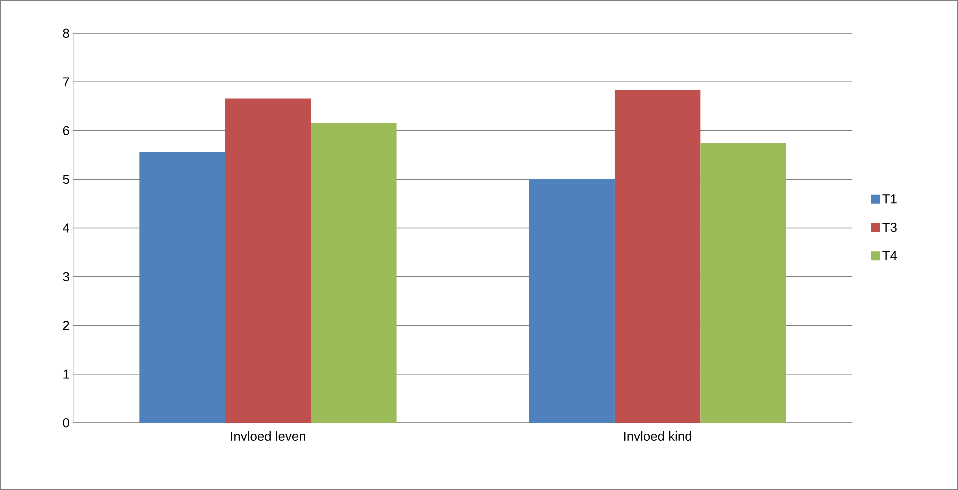  What do you see at coordinates (66, 277) in the screenshot?
I see `y-tick-label: 3` at bounding box center [66, 277].